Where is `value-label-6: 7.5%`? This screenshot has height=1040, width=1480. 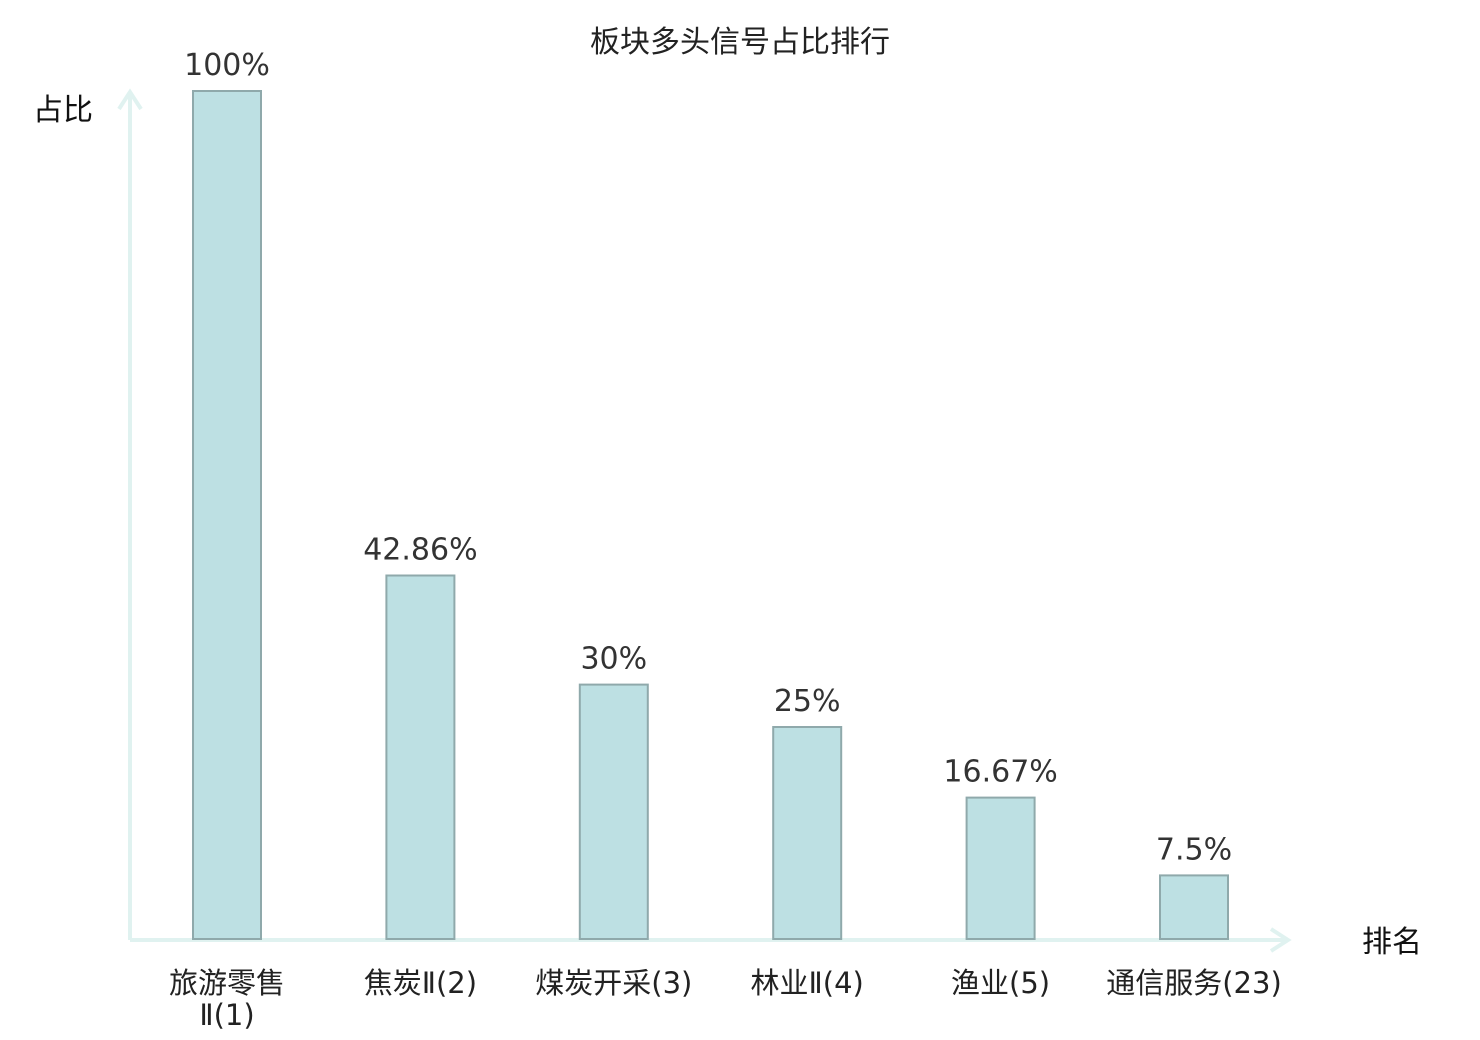
value-label-6: 7.5% is located at coordinates (1194, 849).